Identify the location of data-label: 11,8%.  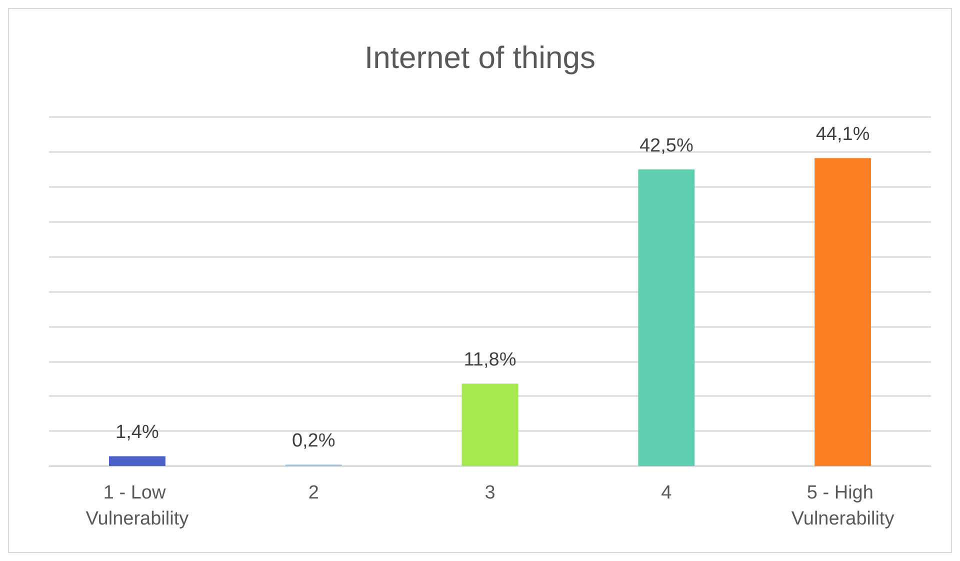
(490, 360).